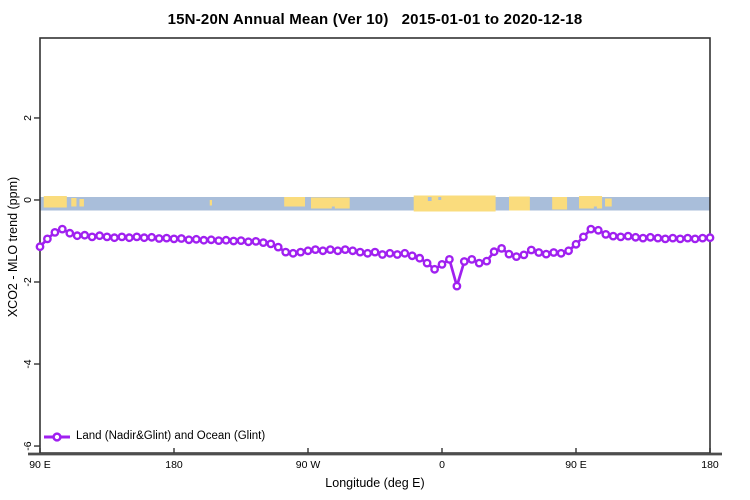  I want to click on y-tick-label: -6, so click(28, 445).